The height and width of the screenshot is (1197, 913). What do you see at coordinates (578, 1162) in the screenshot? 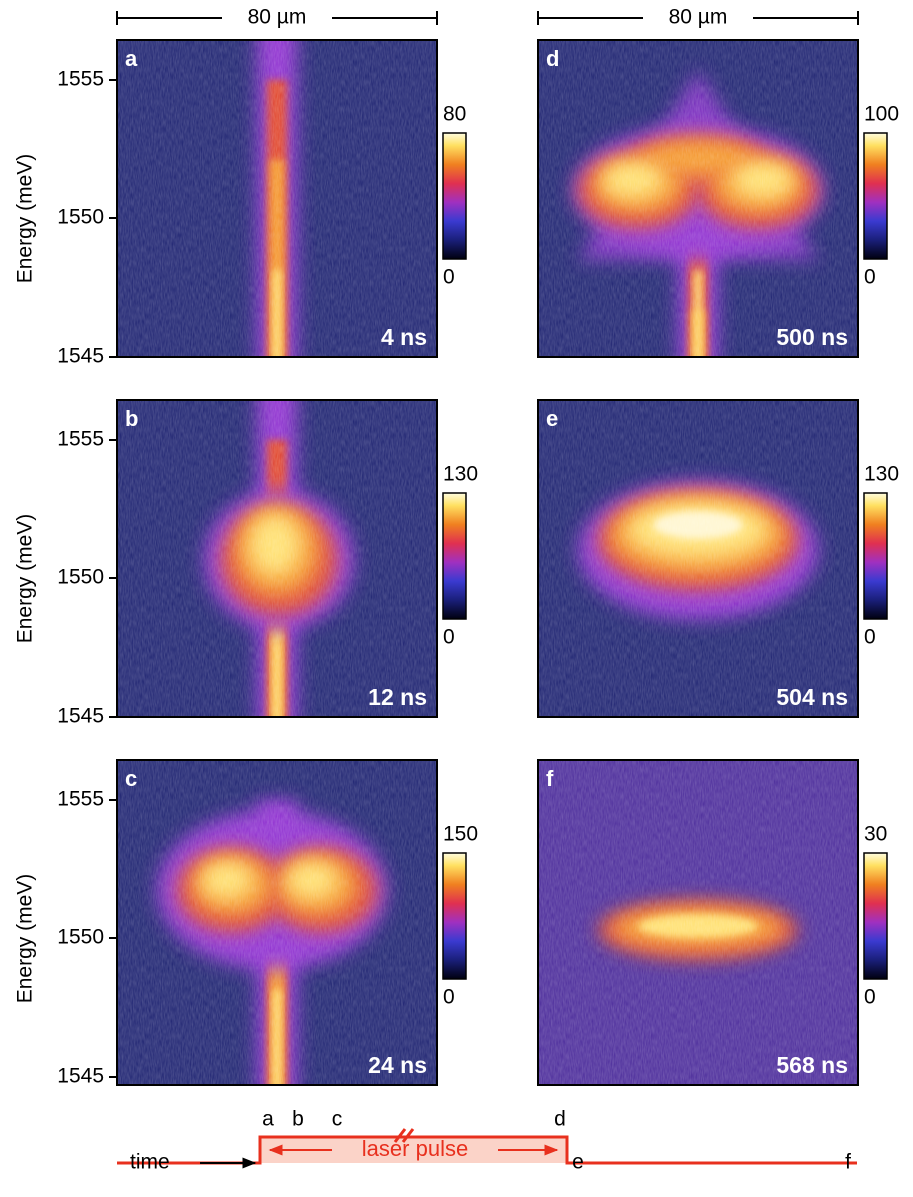
I see `timeline-marker: e` at bounding box center [578, 1162].